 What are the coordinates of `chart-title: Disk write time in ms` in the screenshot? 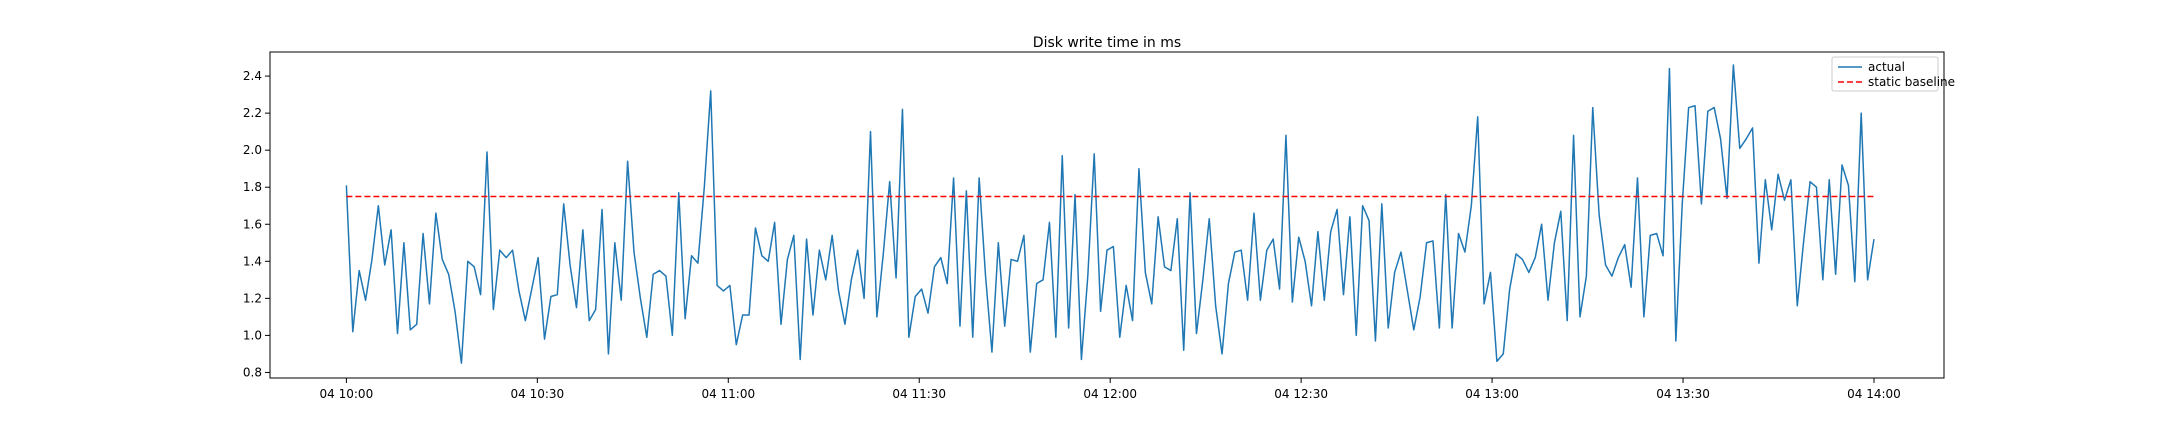 It's located at (1107, 43).